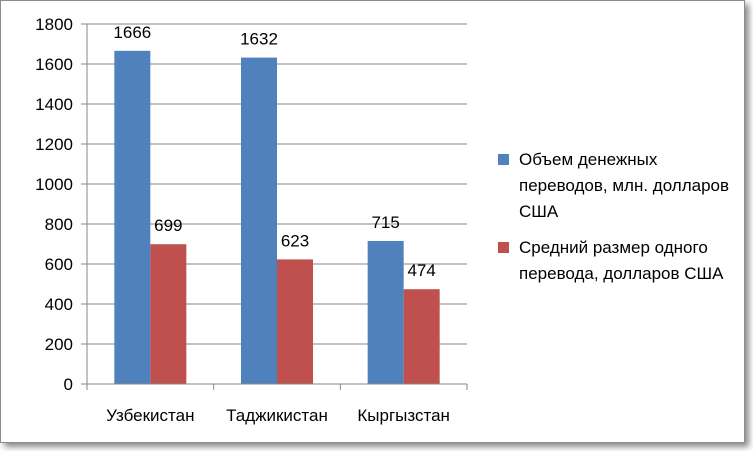 This screenshot has height=451, width=753. What do you see at coordinates (385, 222) in the screenshot?
I see `data-label: 715` at bounding box center [385, 222].